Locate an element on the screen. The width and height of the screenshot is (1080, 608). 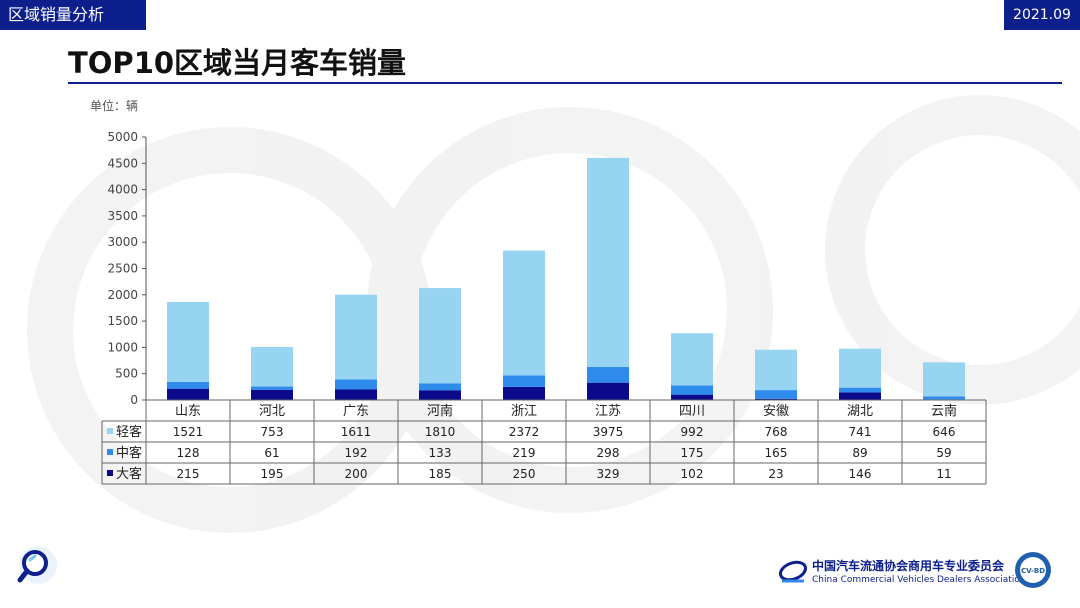
unit-label: 单位：辆 is located at coordinates (114, 106).